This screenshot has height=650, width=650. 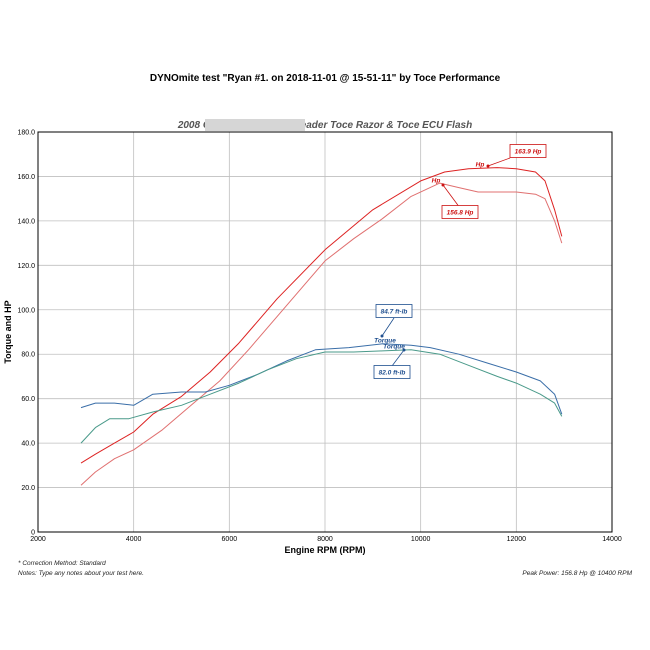 I want to click on annotation-label: 84.7 ft-lb, so click(x=394, y=311).